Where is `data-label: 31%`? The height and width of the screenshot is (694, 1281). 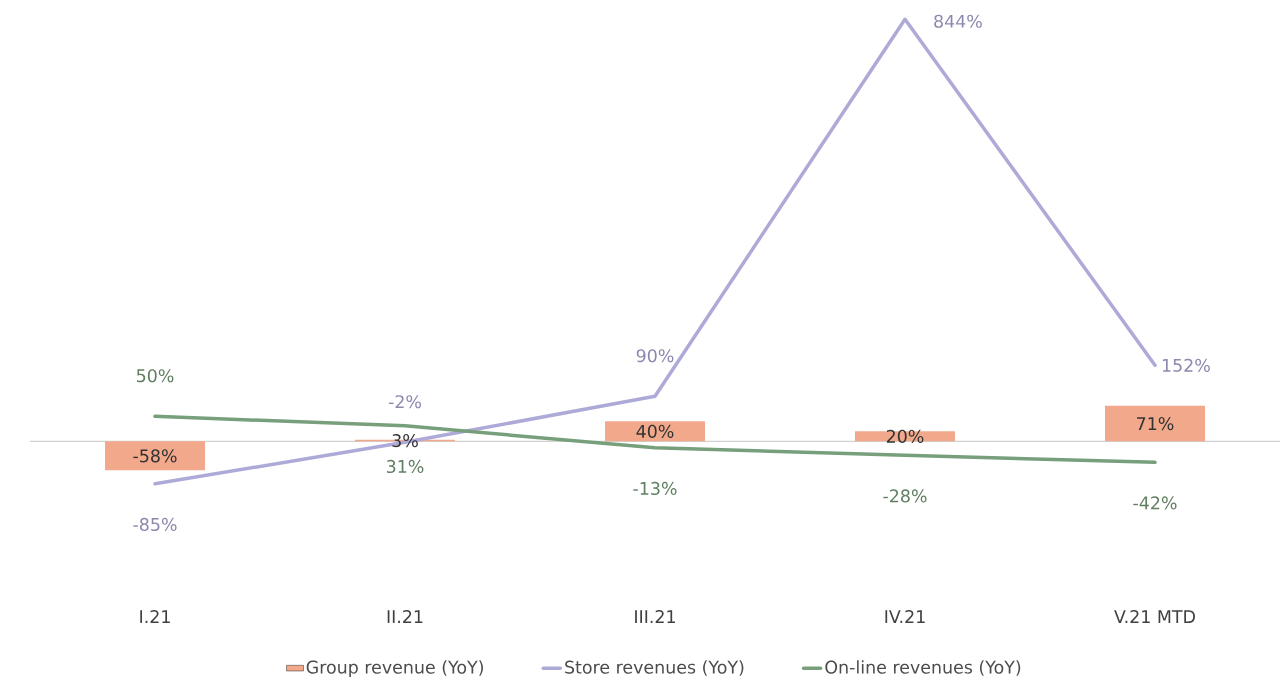 data-label: 31% is located at coordinates (405, 466).